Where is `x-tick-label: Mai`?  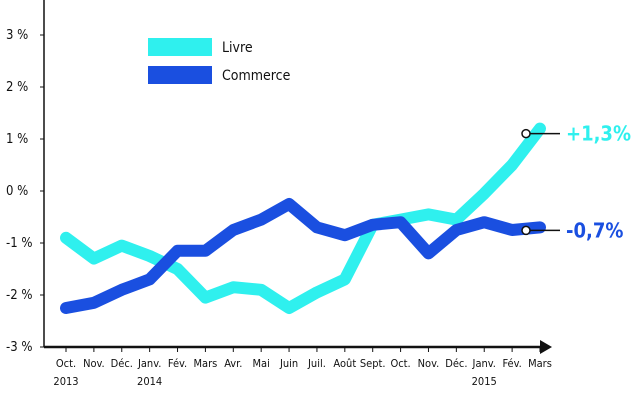
x-tick-label: Mai is located at coordinates (260, 363).